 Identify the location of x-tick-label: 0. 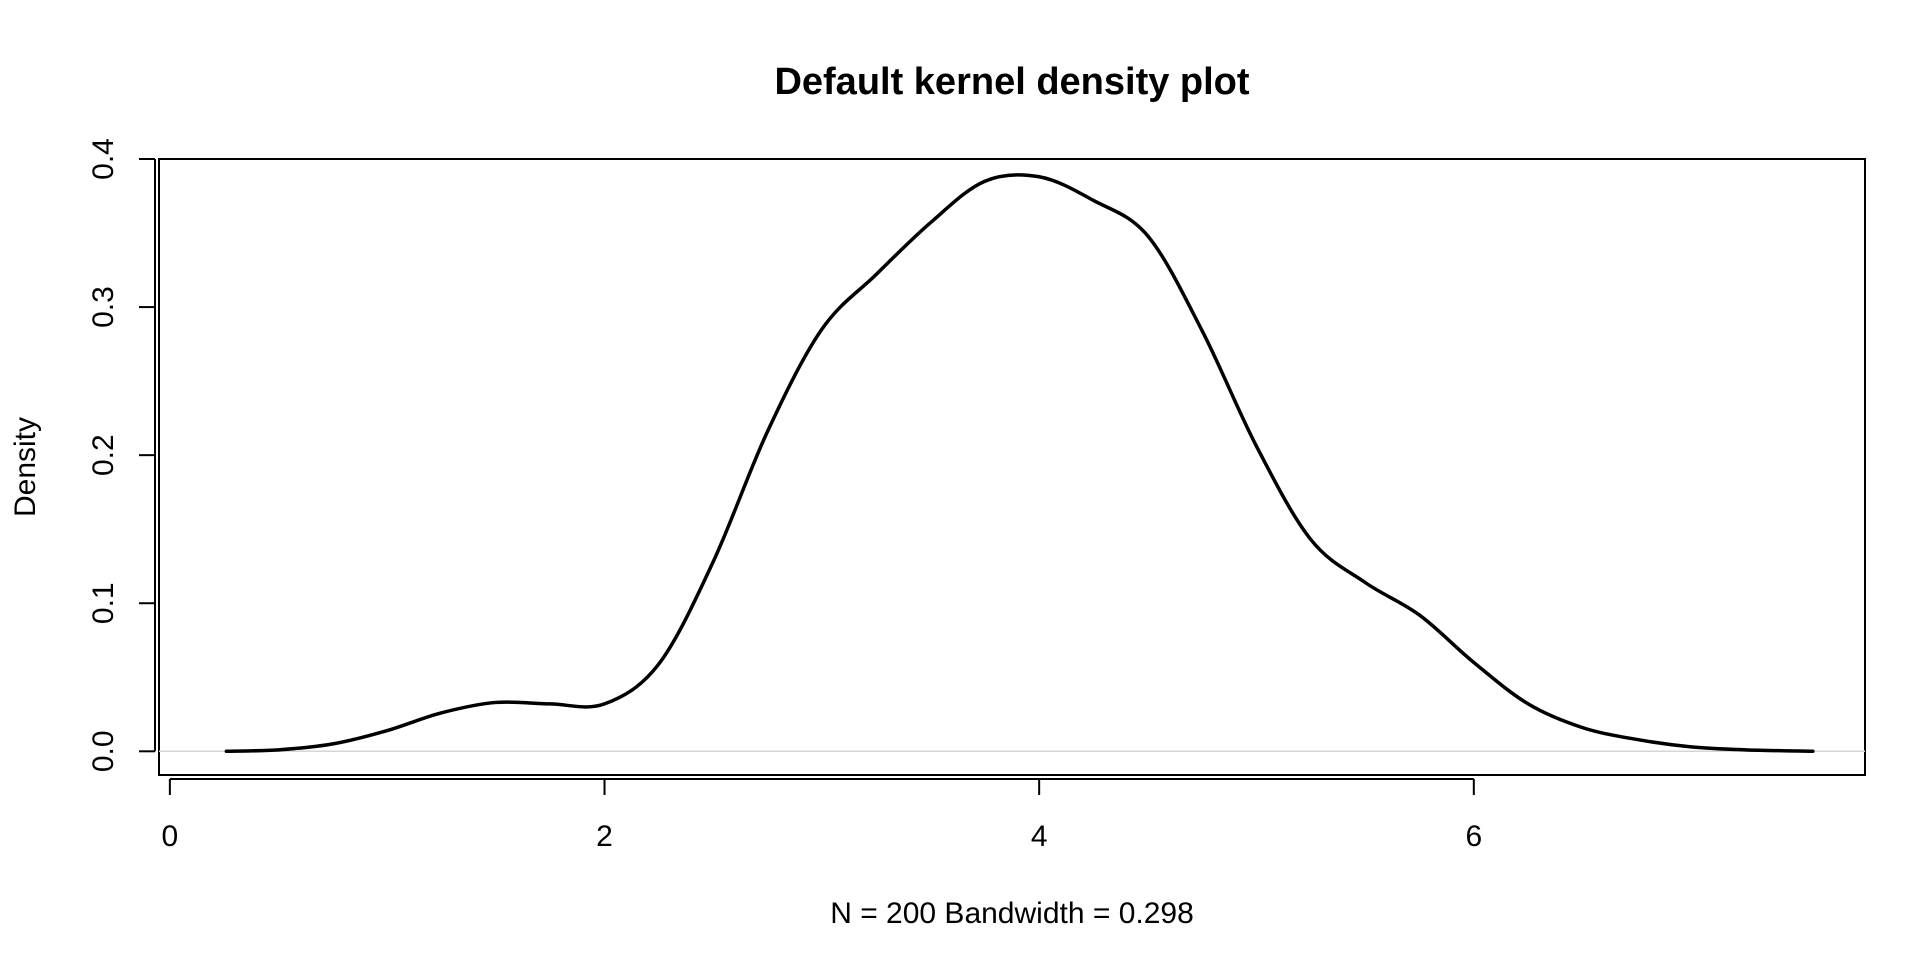
(170, 836).